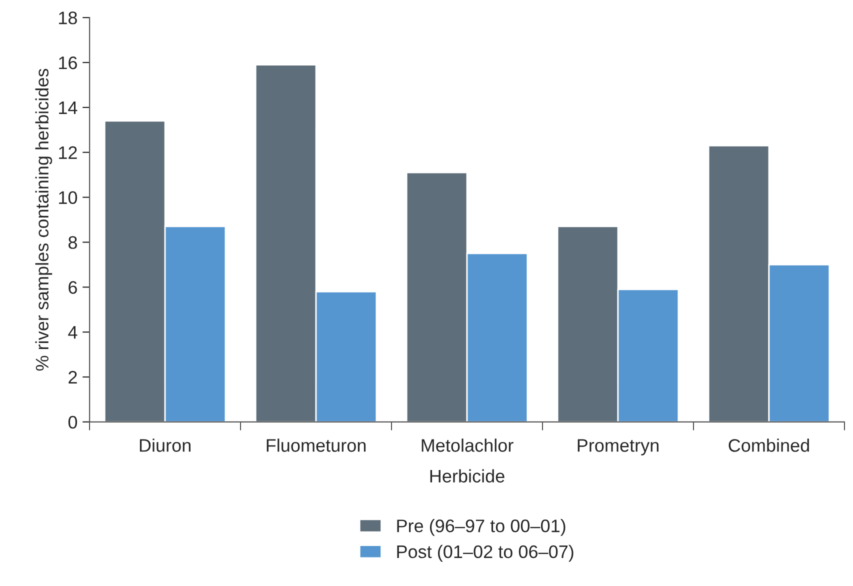  I want to click on y-tick-label: 4, so click(73, 332).